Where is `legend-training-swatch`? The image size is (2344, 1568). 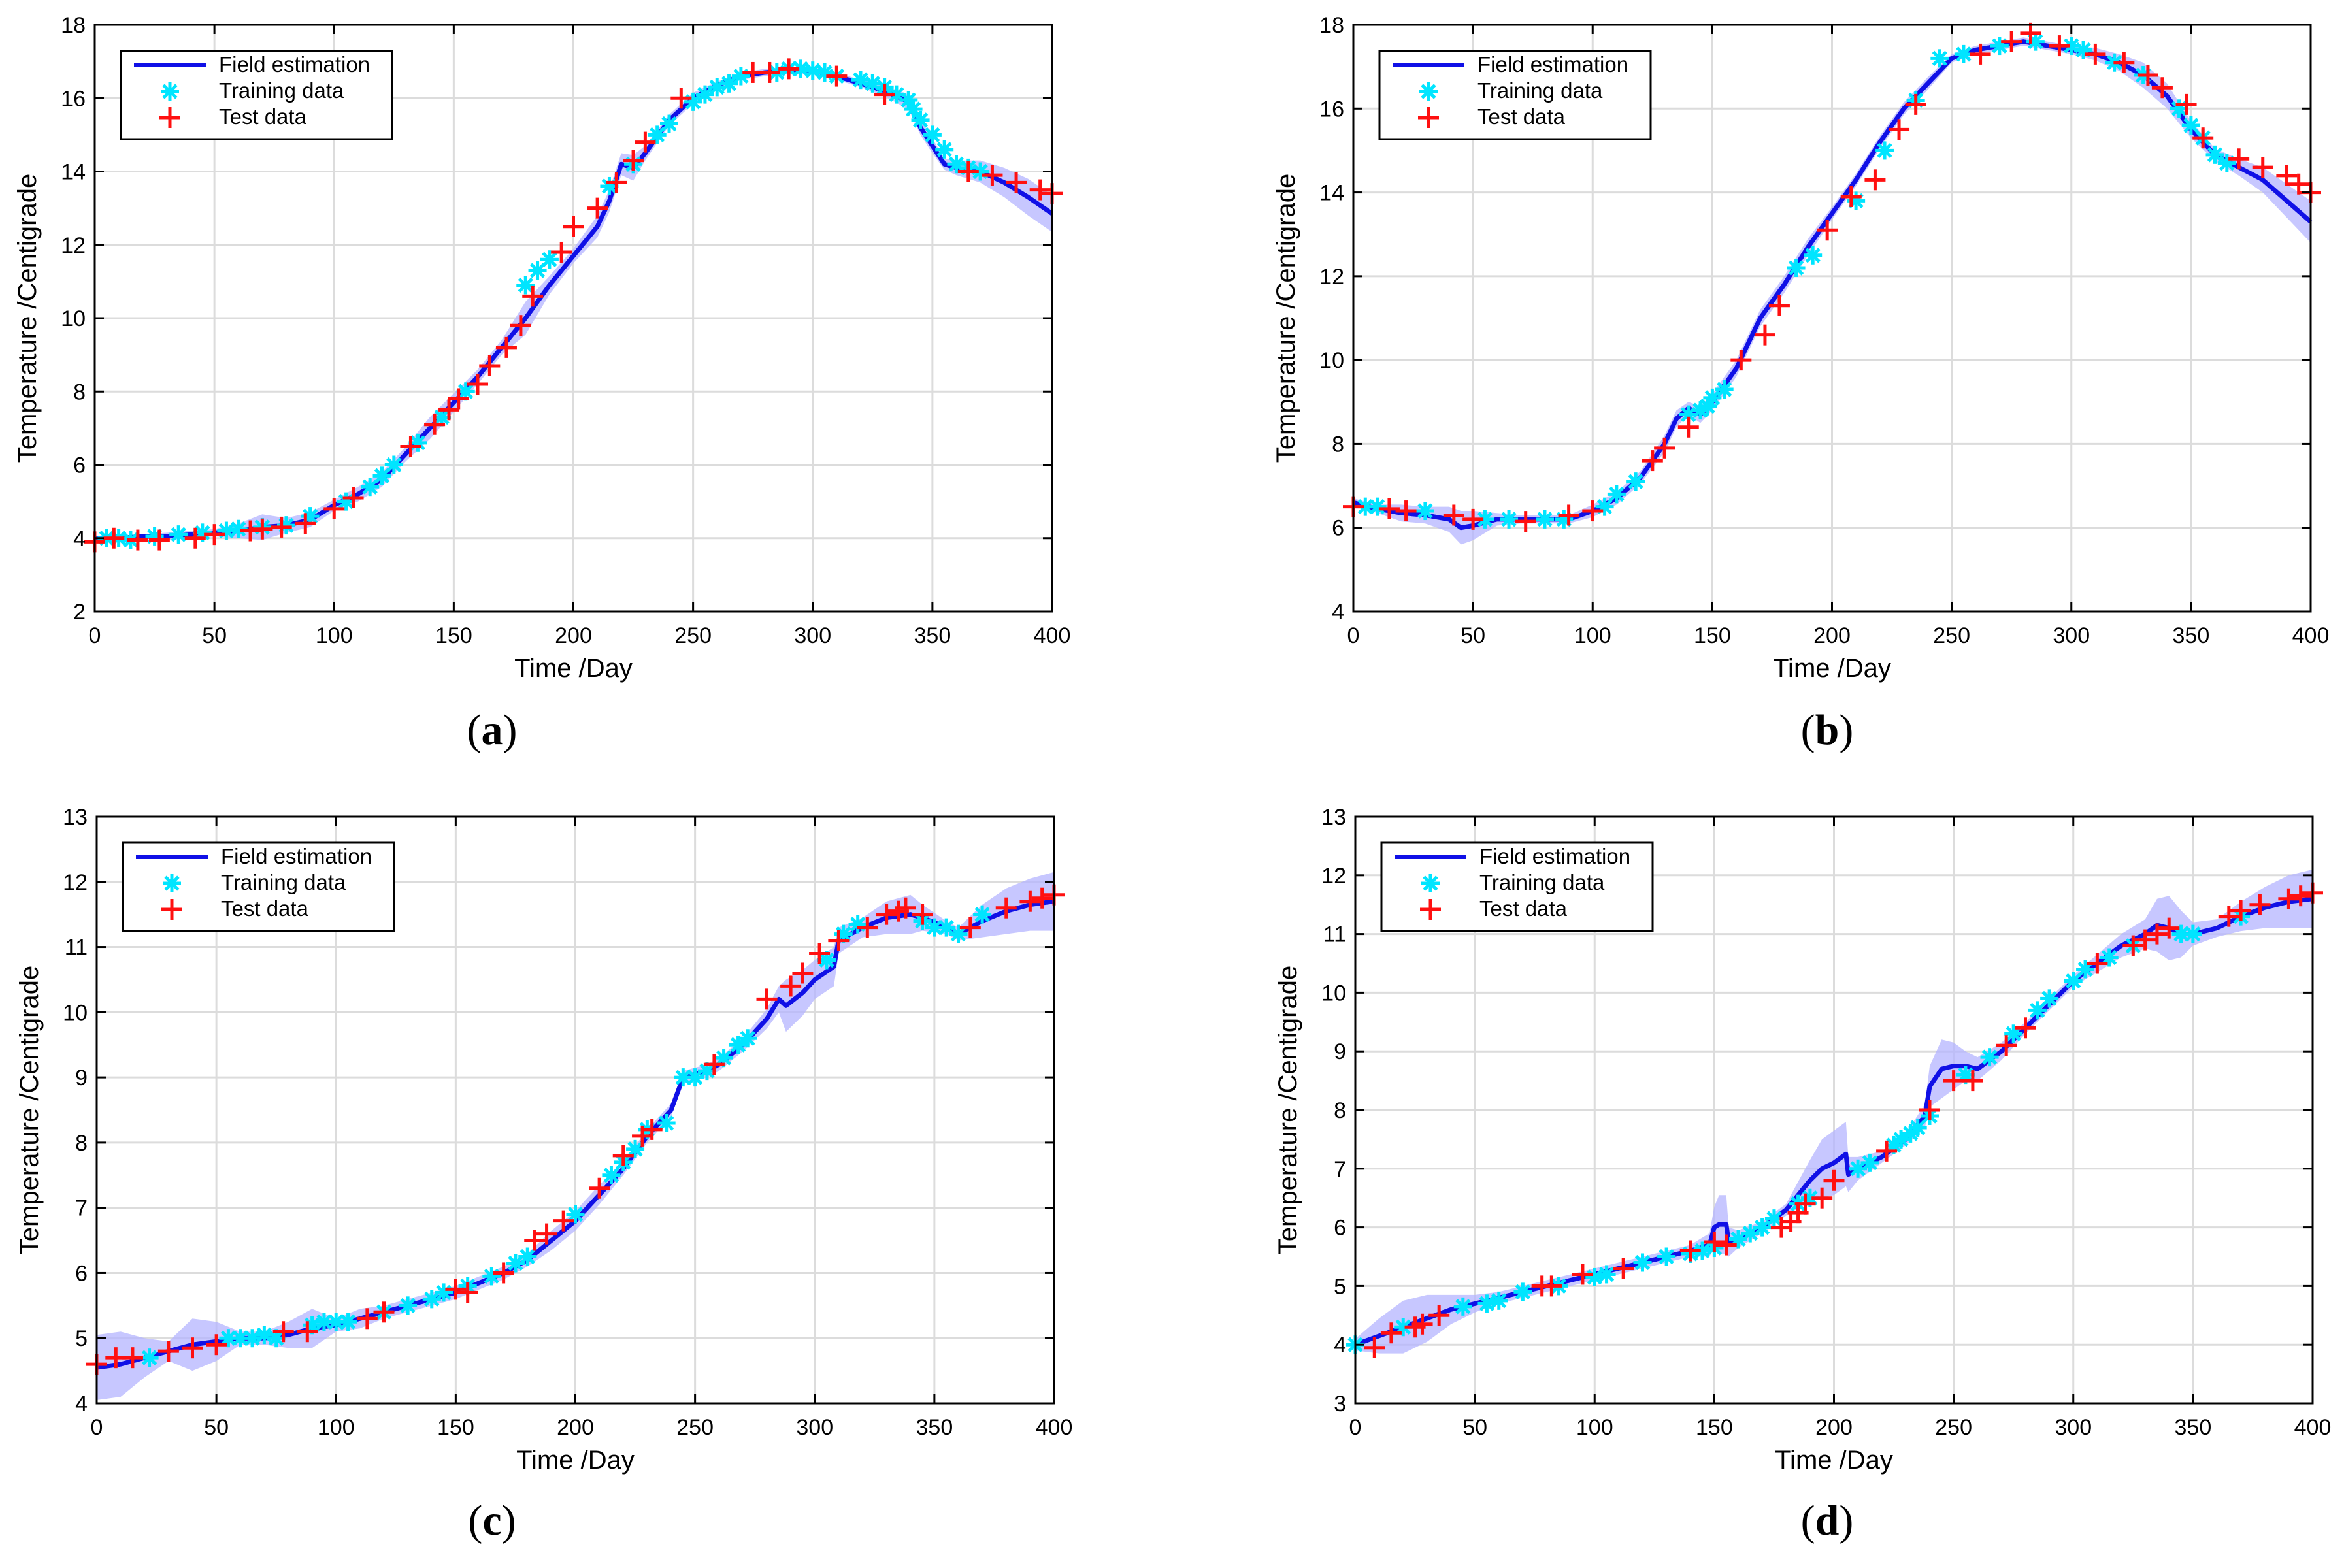
legend-training-swatch is located at coordinates (1429, 91).